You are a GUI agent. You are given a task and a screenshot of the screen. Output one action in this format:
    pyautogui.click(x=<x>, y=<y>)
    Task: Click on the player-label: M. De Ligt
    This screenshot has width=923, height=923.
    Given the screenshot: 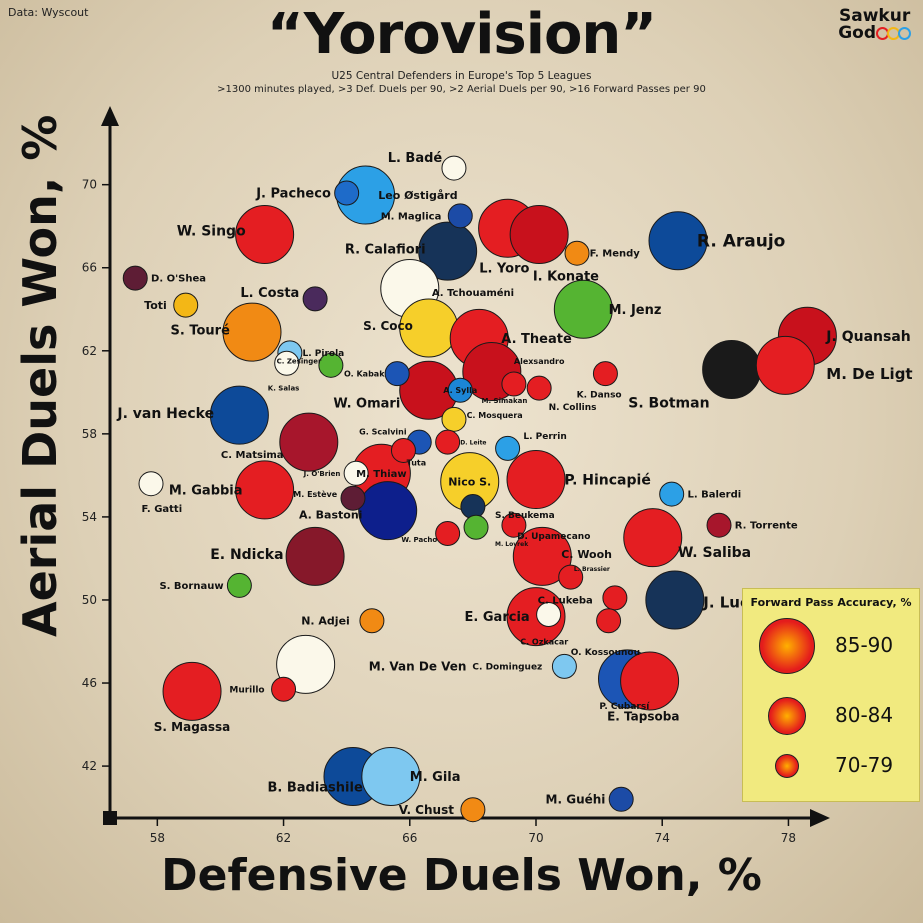 What is the action you would take?
    pyautogui.click(x=869, y=374)
    